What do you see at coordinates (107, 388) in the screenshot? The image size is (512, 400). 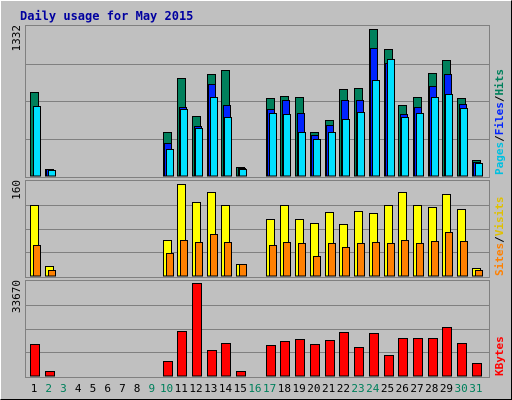 I see `day-label-6: 6` at bounding box center [107, 388].